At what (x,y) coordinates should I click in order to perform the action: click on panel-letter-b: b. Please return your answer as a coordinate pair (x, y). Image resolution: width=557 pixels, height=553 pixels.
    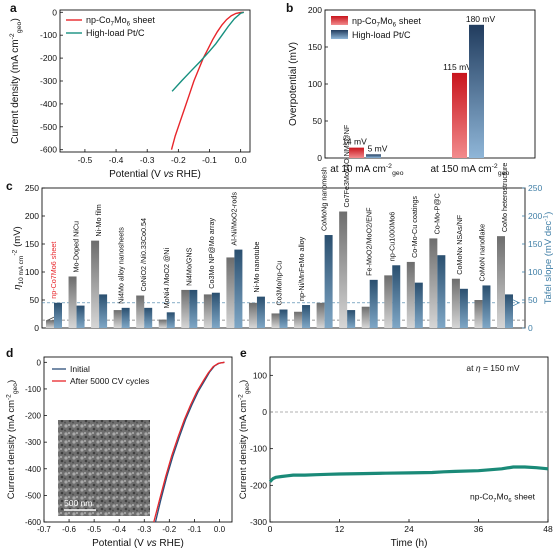
    Looking at the image, I should click on (289, 8).